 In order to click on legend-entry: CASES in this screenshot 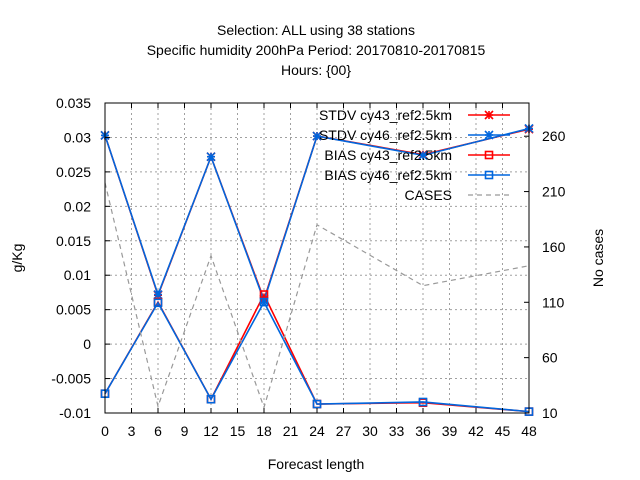, I will do `click(457, 195)`.